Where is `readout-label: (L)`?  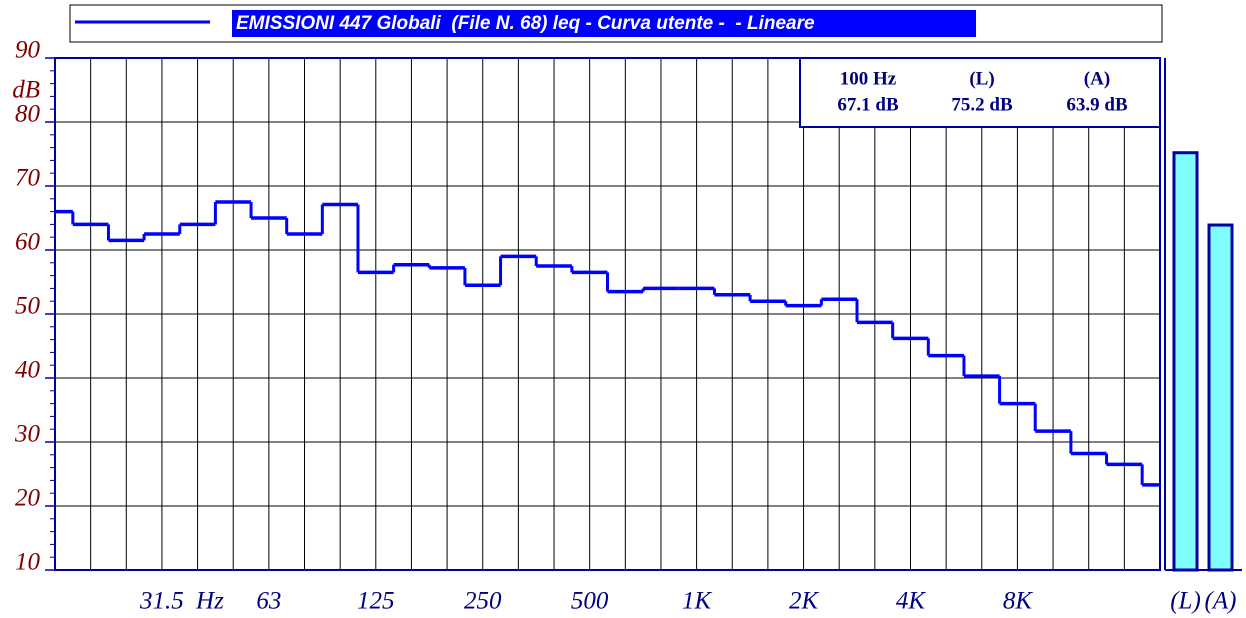 readout-label: (L) is located at coordinates (981, 78).